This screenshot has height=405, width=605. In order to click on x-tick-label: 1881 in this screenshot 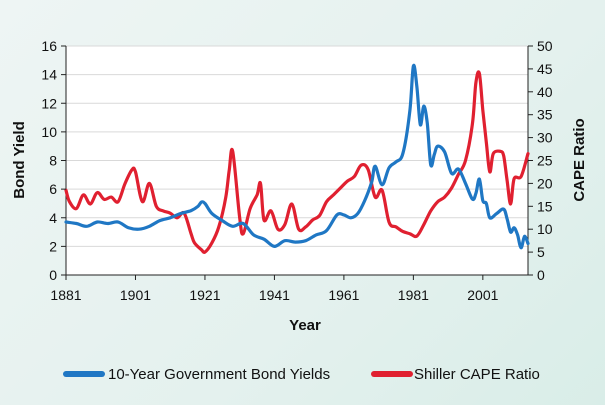, I will do `click(65, 295)`.